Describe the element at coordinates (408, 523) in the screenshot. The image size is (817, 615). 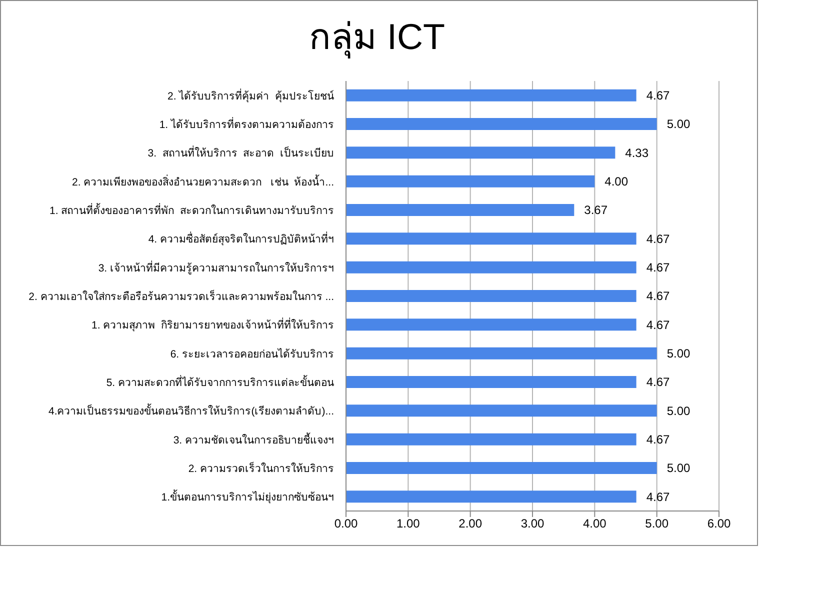
I see `x-tick-label: 1.00` at that location.